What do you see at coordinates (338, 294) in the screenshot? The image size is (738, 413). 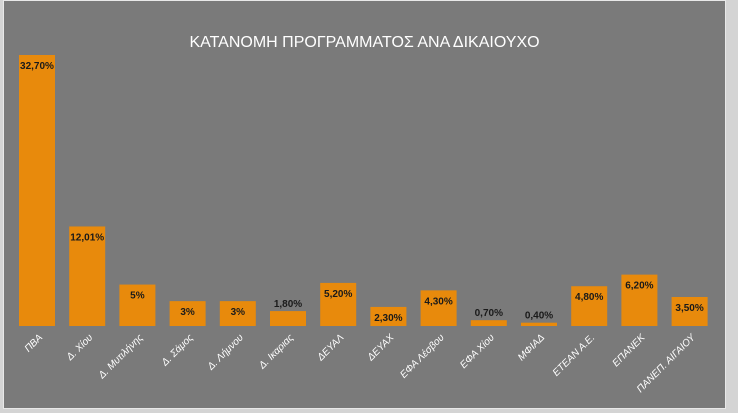 I see `data-label: 5,20%` at bounding box center [338, 294].